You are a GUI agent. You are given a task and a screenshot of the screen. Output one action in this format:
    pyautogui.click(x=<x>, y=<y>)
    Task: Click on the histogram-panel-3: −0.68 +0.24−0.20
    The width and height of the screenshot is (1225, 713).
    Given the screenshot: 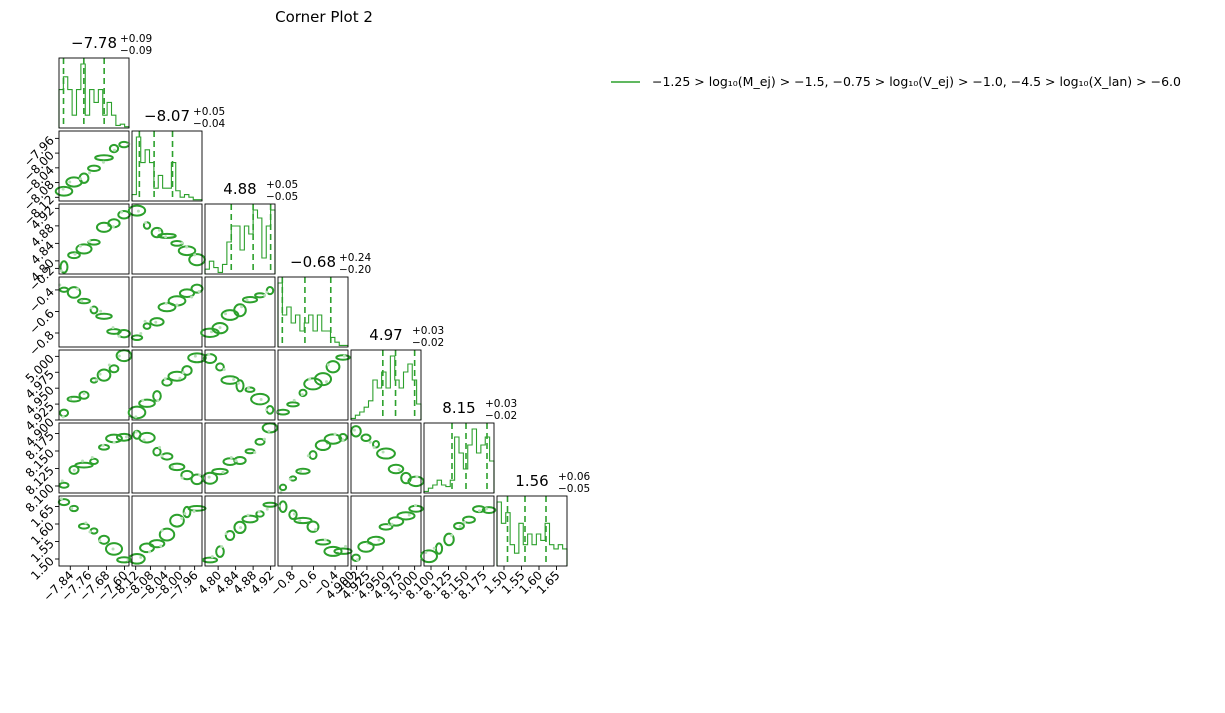 What is the action you would take?
    pyautogui.click(x=324, y=300)
    